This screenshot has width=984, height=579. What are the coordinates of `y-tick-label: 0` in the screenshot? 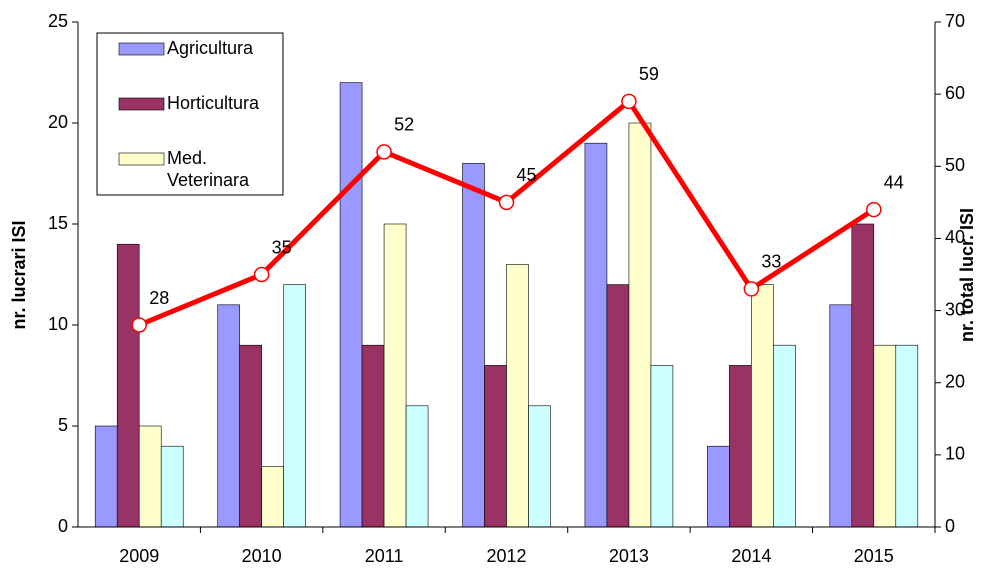 It's located at (63, 526).